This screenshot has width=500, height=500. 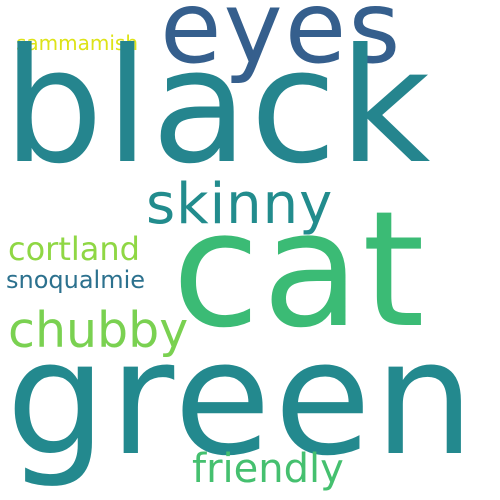 I want to click on word-cortland: cortland, so click(x=74, y=249).